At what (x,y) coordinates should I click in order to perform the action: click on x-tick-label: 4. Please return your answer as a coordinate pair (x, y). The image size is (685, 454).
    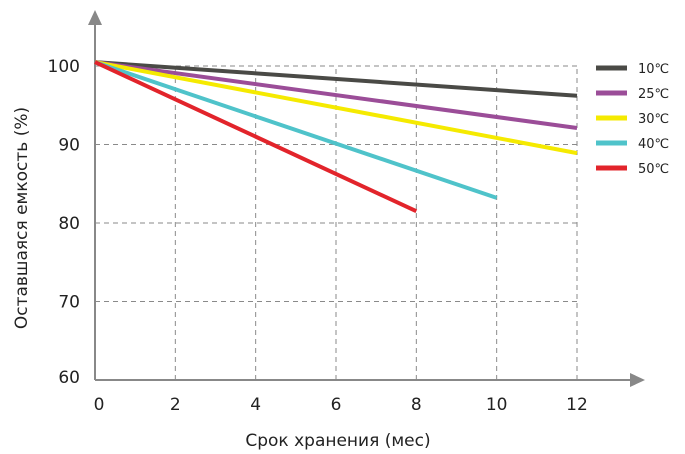
    Looking at the image, I should click on (255, 405).